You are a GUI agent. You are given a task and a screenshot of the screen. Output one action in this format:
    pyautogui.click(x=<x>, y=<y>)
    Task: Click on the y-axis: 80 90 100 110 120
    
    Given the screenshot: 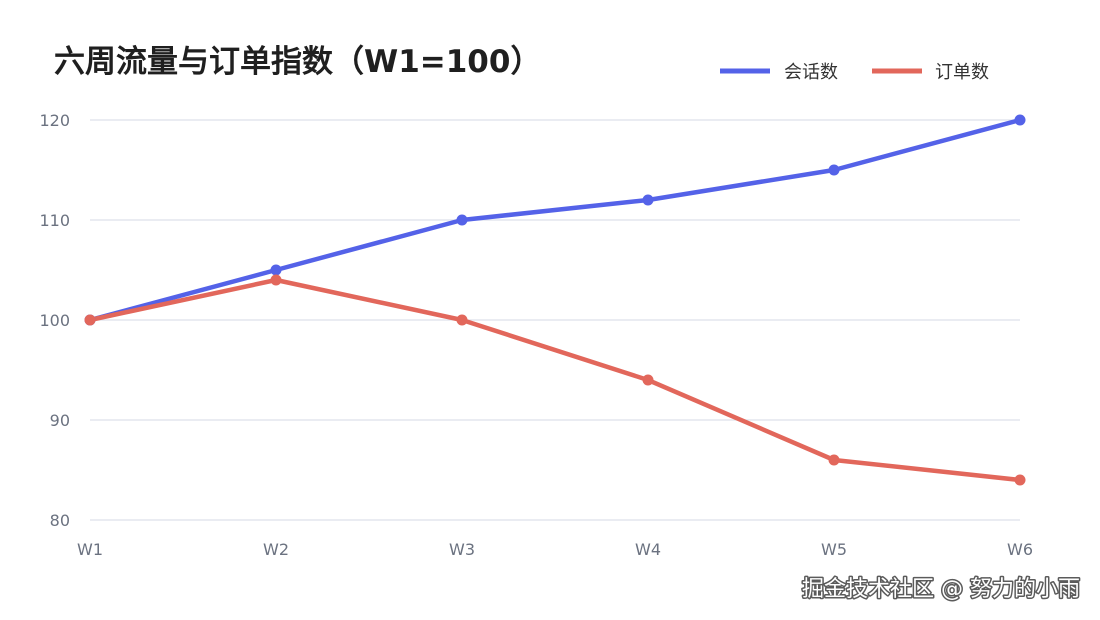 What is the action you would take?
    pyautogui.click(x=54, y=320)
    